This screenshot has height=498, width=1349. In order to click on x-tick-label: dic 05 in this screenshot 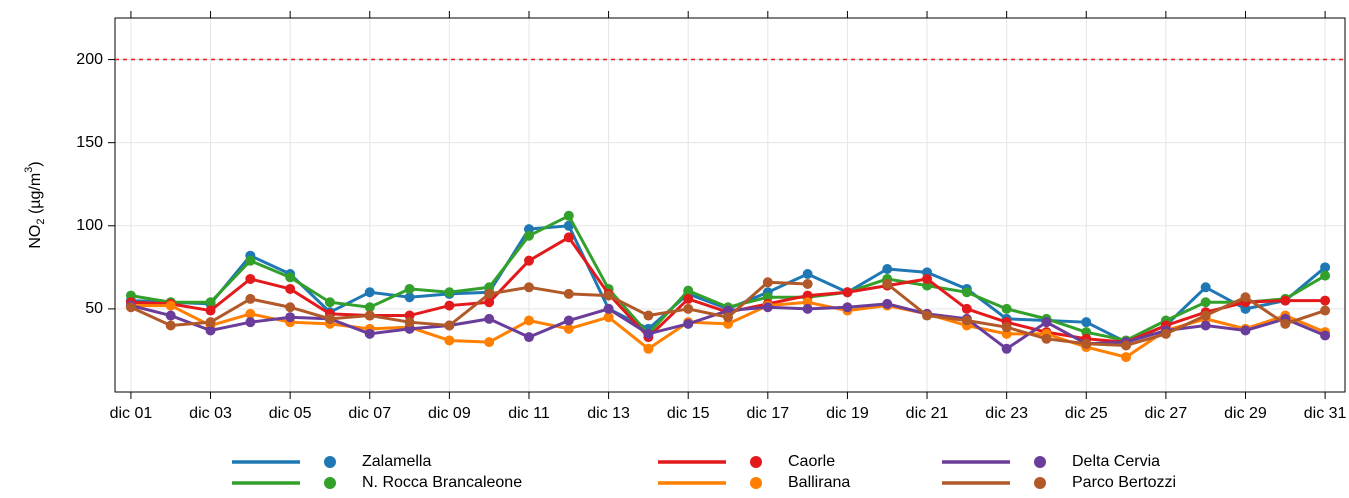, I will do `click(290, 413)`.